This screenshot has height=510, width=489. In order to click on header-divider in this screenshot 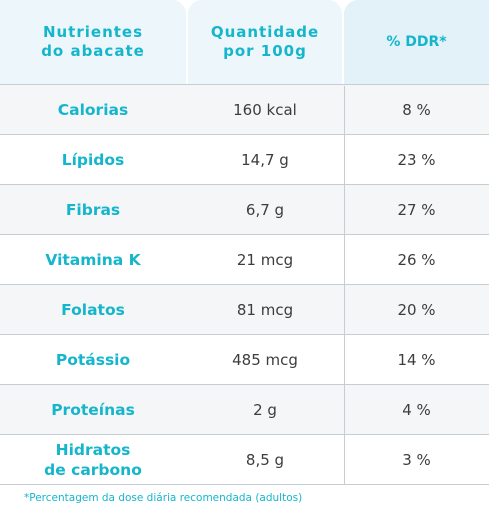, I will do `click(244, 84)`.